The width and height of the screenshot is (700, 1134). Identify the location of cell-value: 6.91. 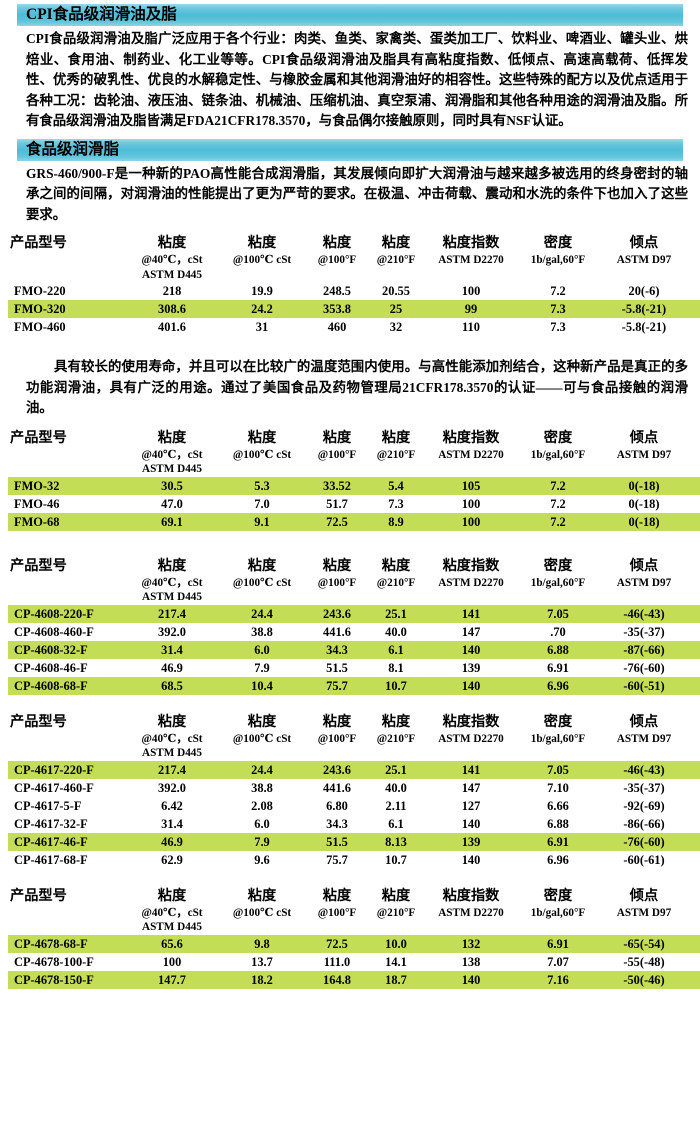
(558, 943).